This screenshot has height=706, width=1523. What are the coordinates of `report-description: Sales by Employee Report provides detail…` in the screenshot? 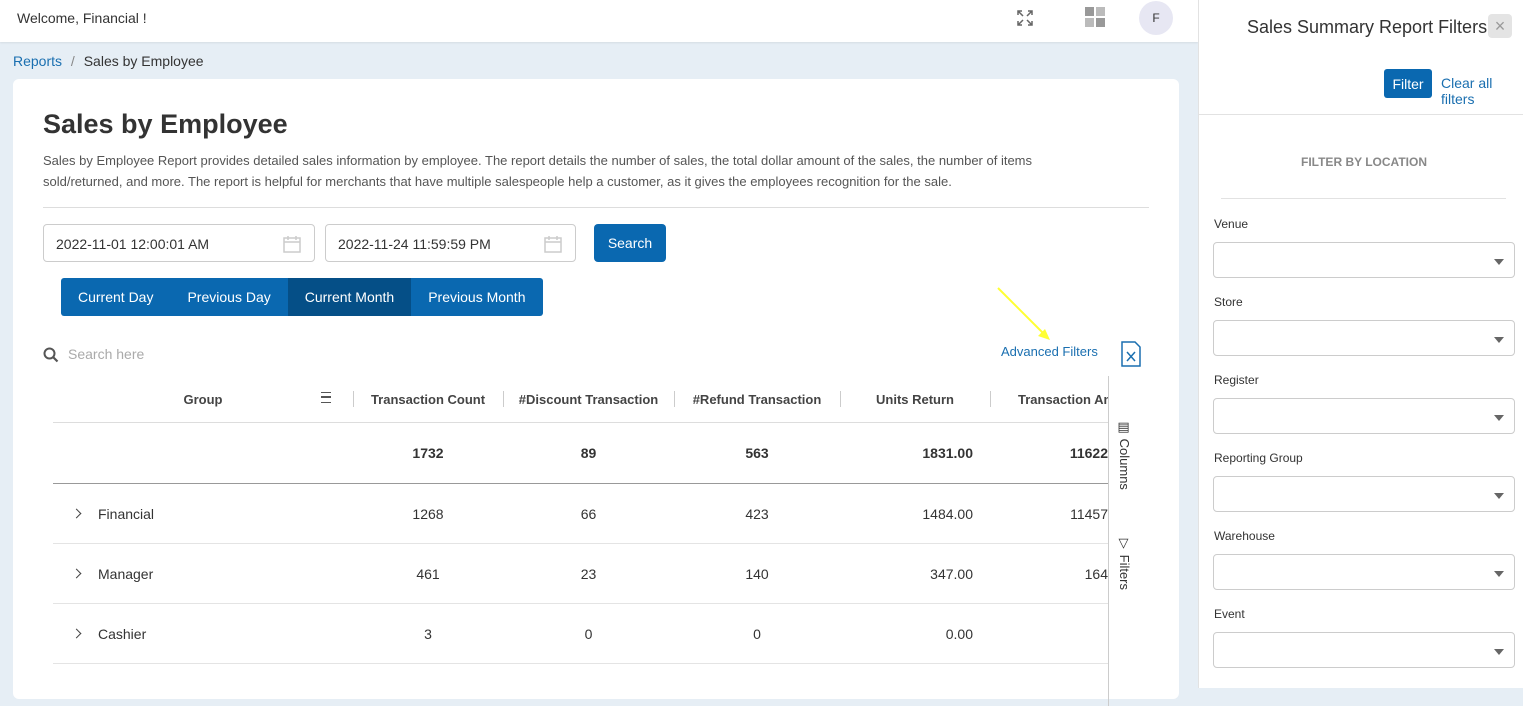 It's located at (538, 171).